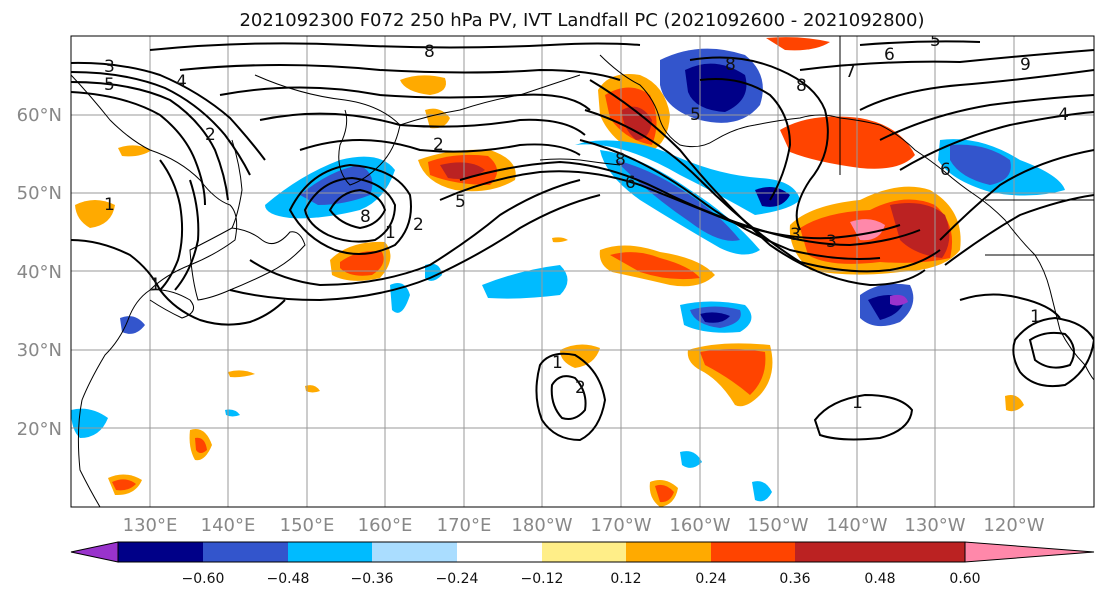 Image resolution: width=1105 pixels, height=601 pixels. I want to click on lon-label: 150°W, so click(777, 525).